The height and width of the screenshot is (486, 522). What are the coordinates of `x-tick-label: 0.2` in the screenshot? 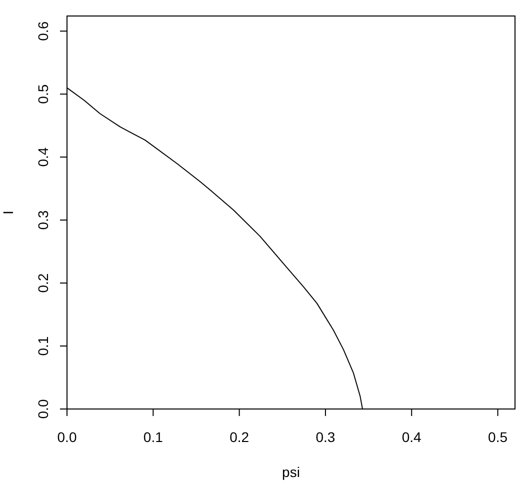 It's located at (240, 437).